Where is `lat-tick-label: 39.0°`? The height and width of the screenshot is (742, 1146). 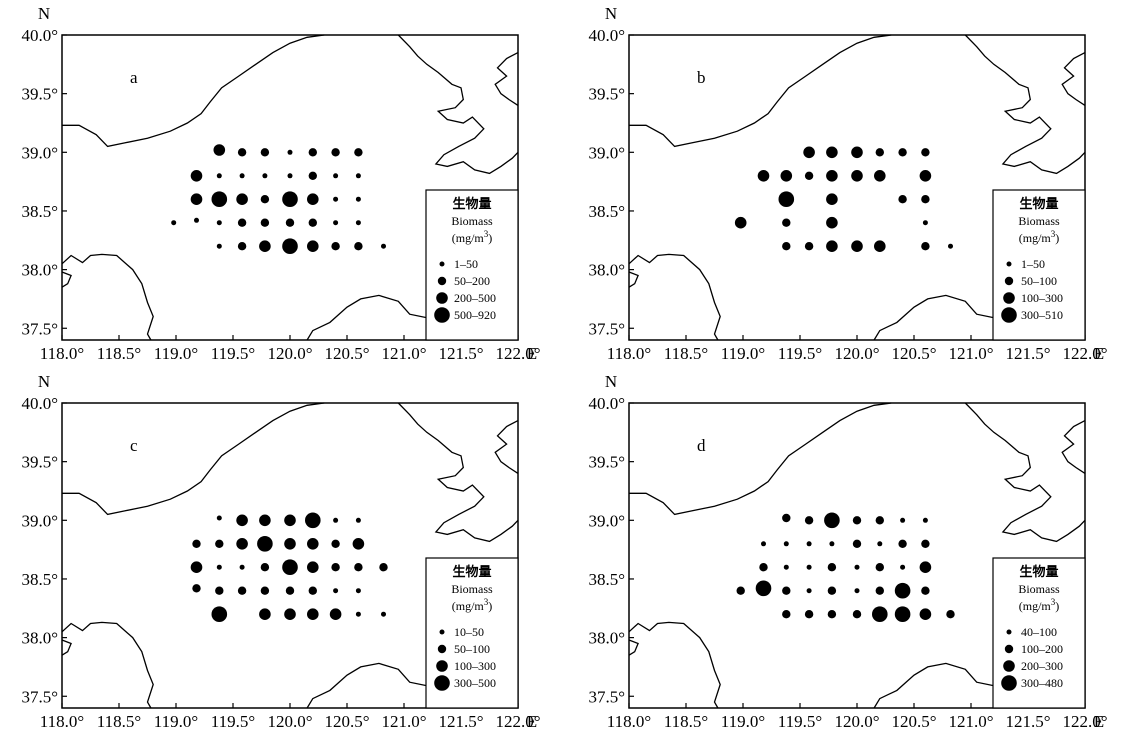
lat-tick-label: 39.0° is located at coordinates (606, 520).